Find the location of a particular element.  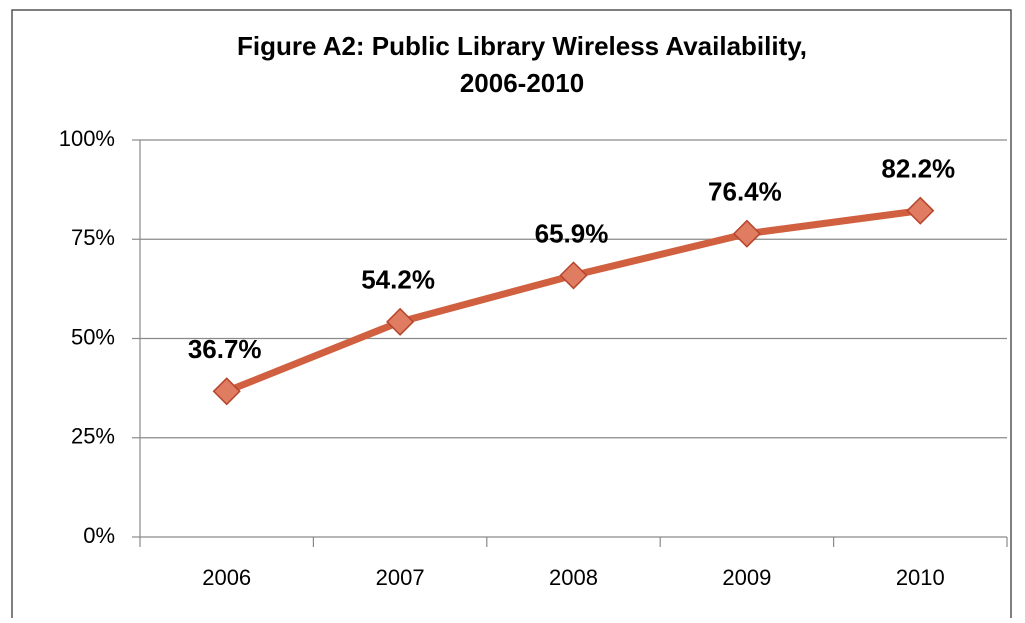

y-tick-label: 50% is located at coordinates (93, 336).